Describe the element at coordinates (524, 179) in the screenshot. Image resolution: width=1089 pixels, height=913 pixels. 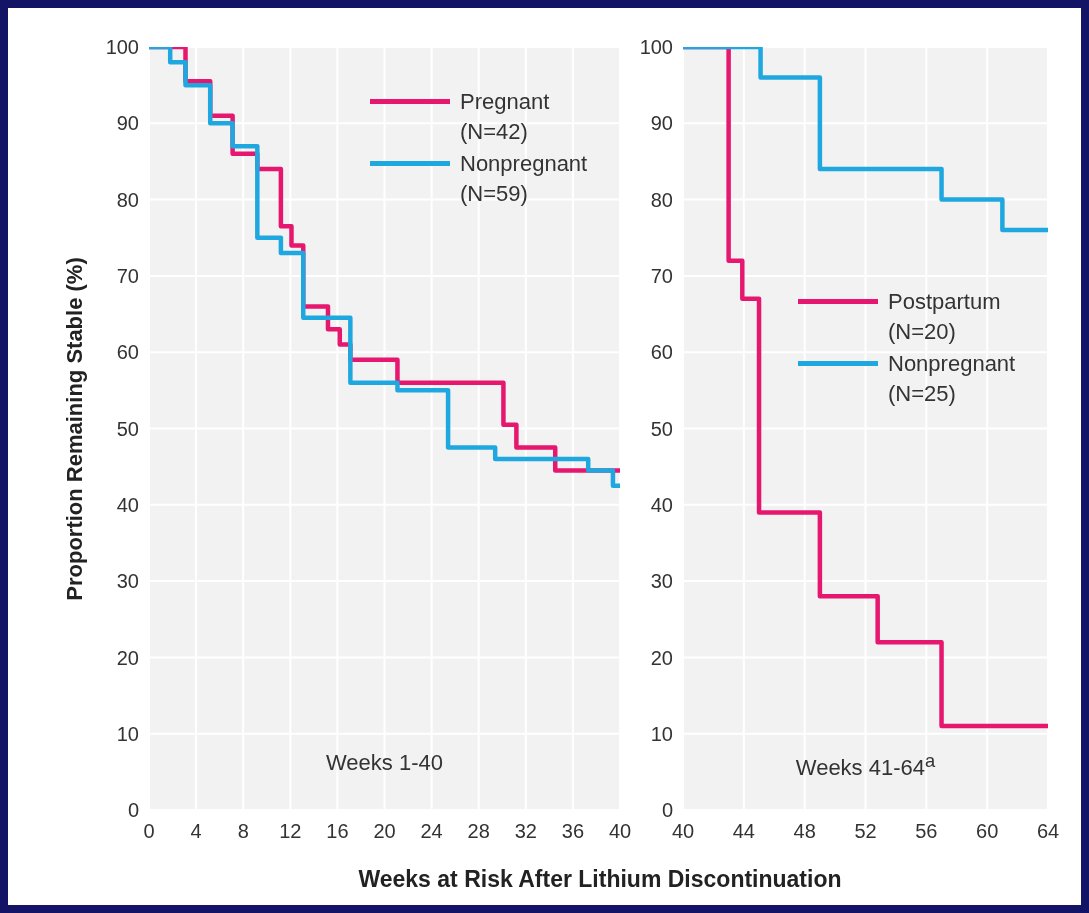
I see `legend-label: Nonpregnant (N=59)` at that location.